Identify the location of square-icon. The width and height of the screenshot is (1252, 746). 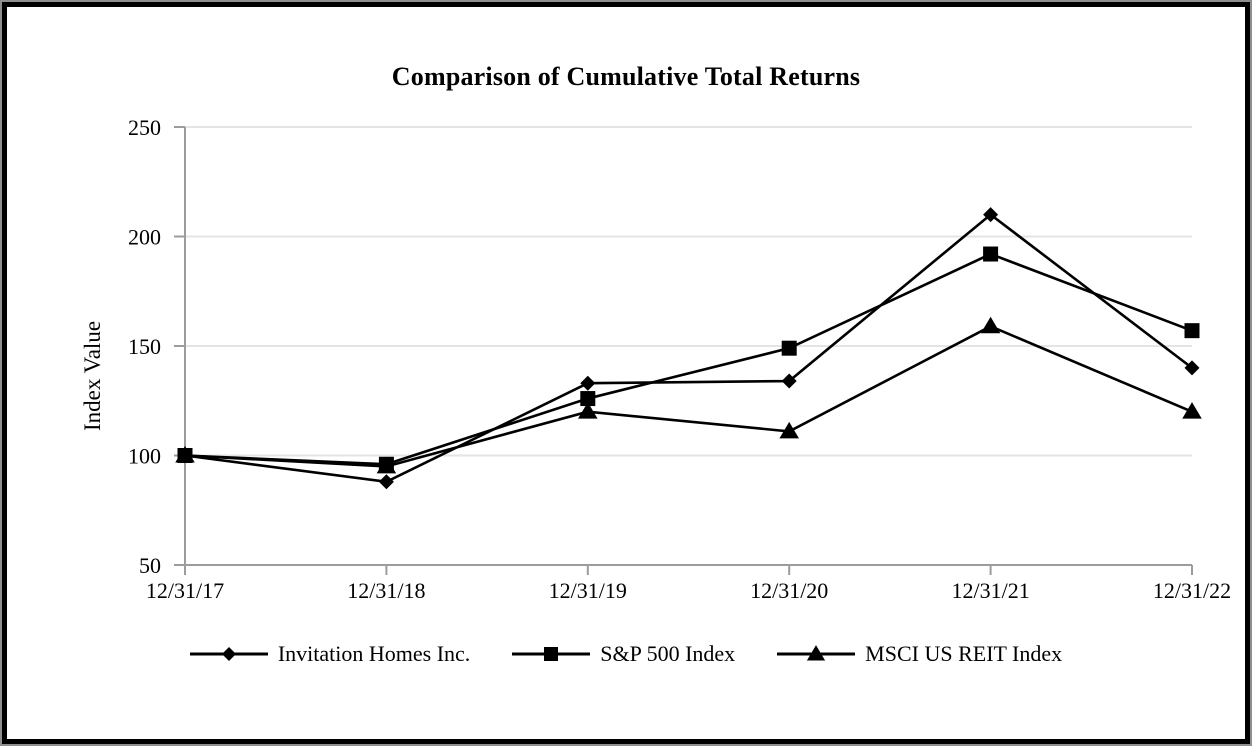
(551, 654).